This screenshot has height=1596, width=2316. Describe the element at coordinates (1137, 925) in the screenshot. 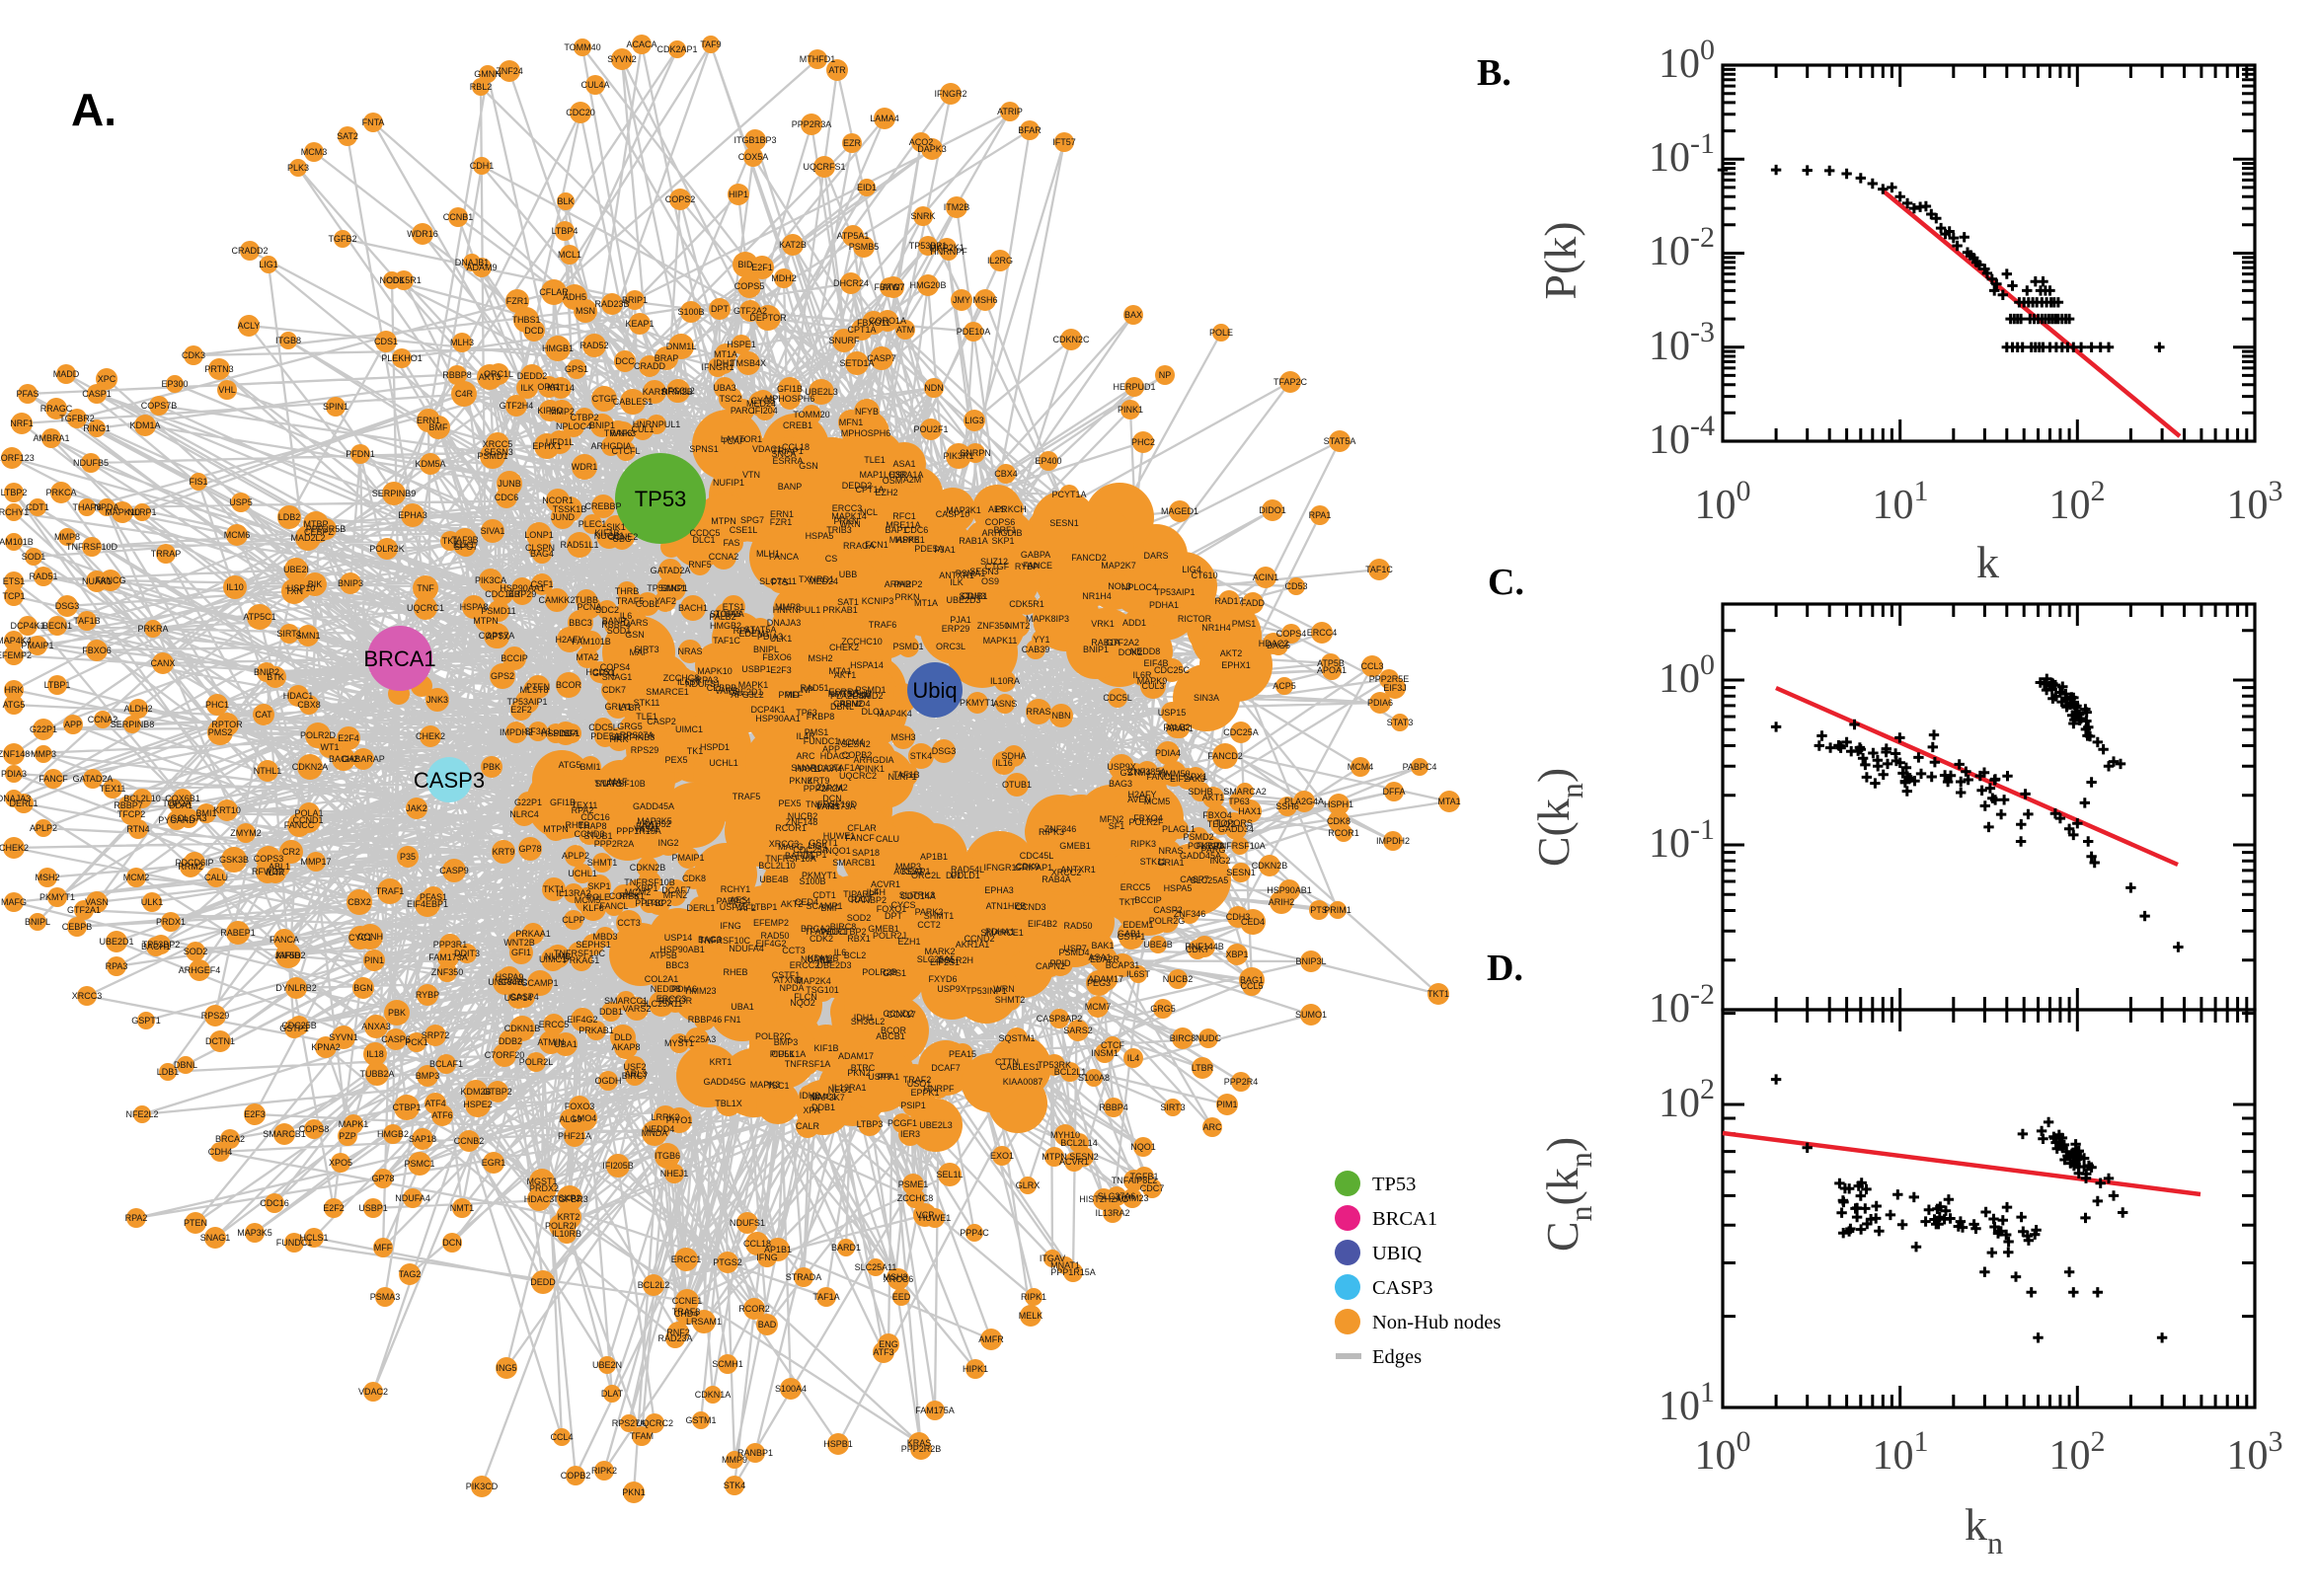

I see `svg-text: EDEM1` at that location.